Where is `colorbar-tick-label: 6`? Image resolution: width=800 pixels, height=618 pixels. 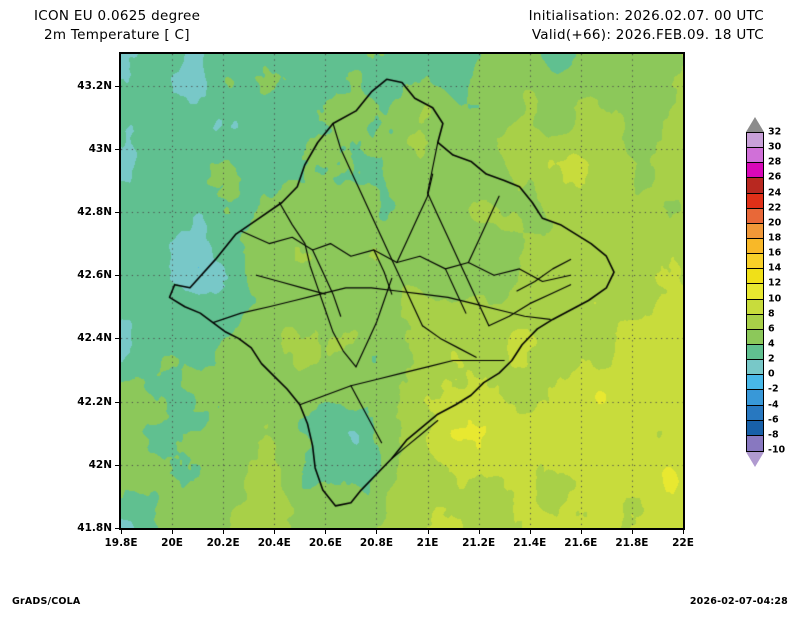 colorbar-tick-label: 6 is located at coordinates (771, 329).